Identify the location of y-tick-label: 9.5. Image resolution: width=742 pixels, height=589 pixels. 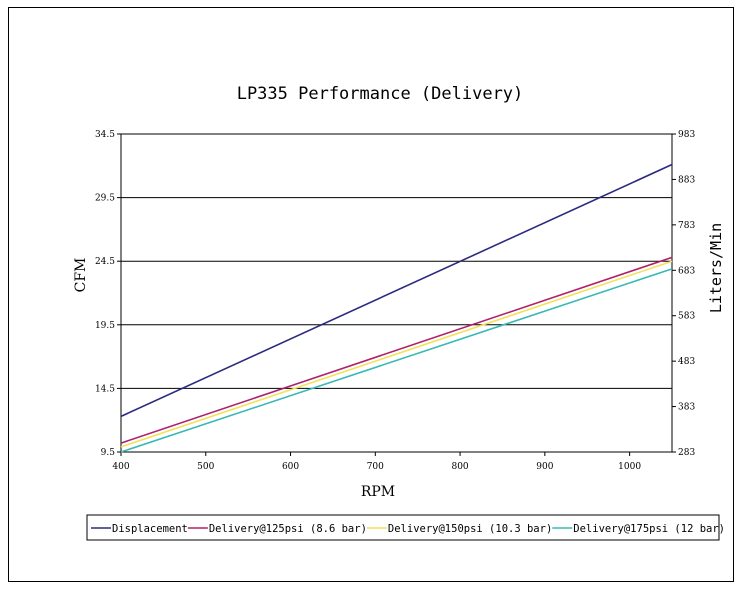
(108, 453).